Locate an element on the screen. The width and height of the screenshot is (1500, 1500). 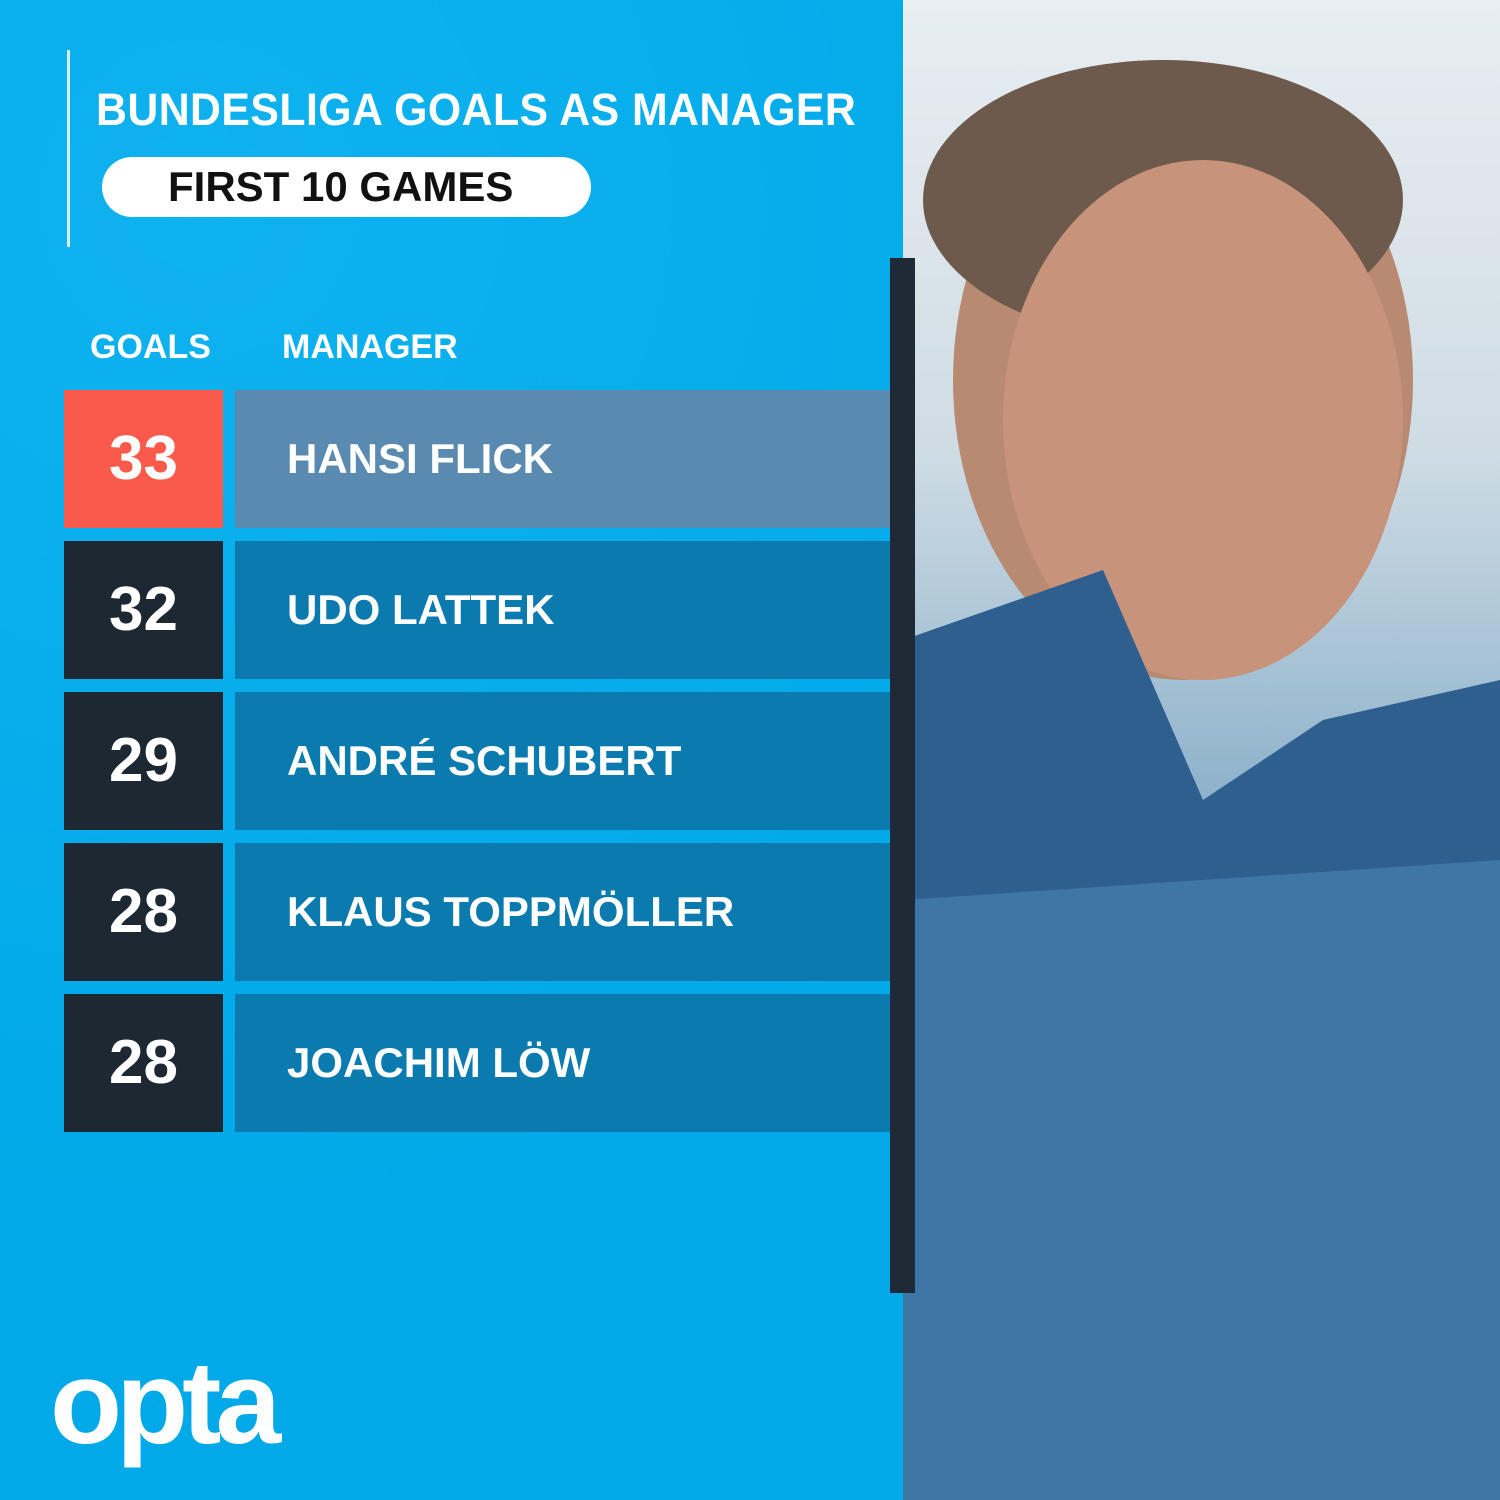
divider-bar is located at coordinates (902, 775).